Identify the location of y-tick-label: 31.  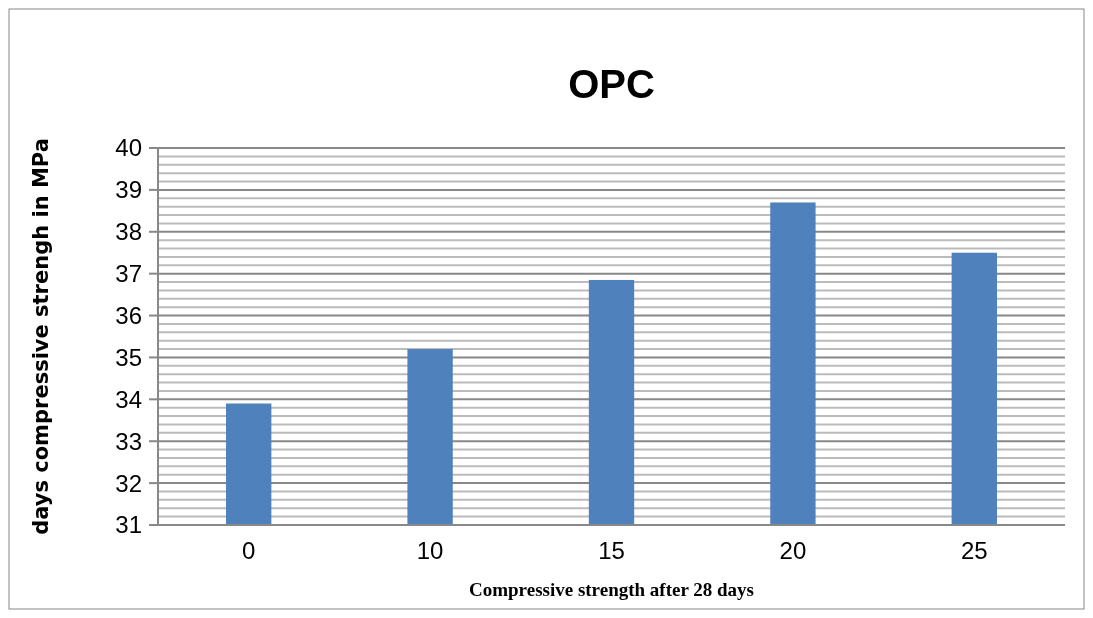
(128, 525).